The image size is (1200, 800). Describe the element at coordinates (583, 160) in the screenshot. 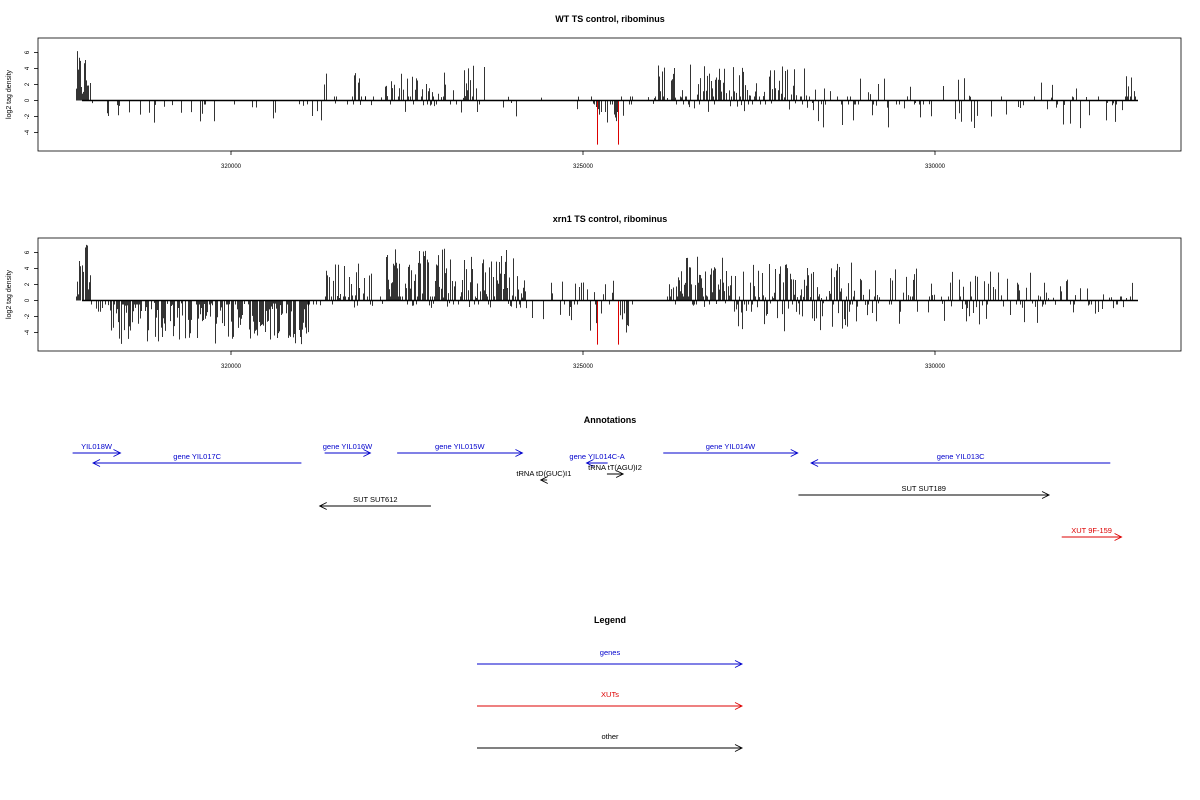

I see `wt-x-axis: 320000 325000 330000` at that location.